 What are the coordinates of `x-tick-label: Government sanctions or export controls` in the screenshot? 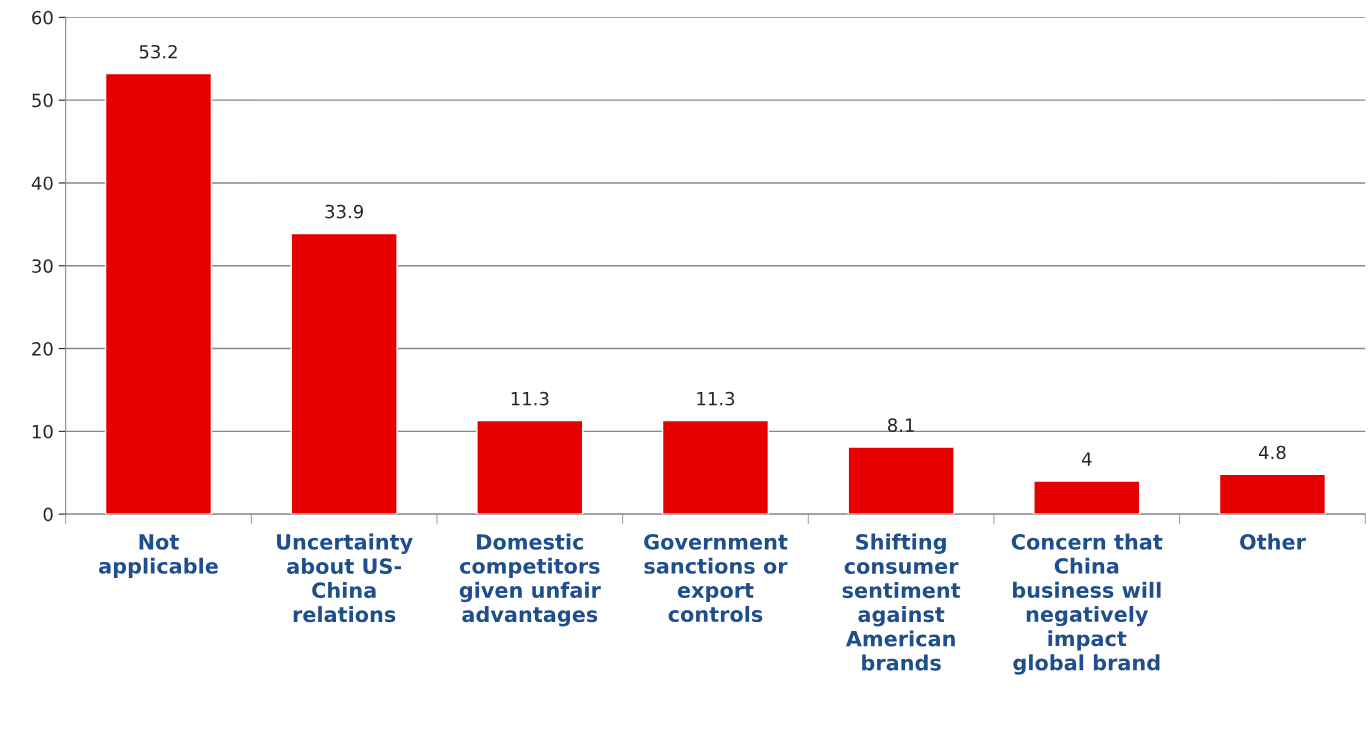 It's located at (716, 578).